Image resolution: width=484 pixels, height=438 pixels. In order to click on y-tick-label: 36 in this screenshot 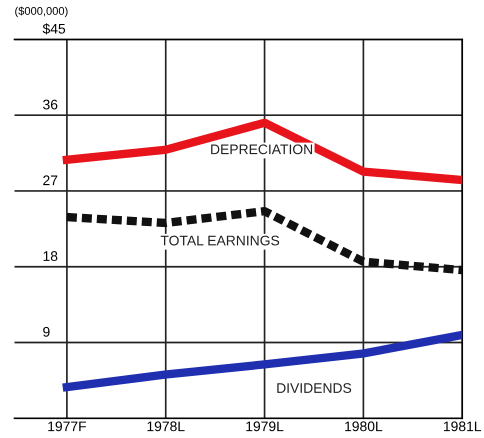, I will do `click(50, 105)`.